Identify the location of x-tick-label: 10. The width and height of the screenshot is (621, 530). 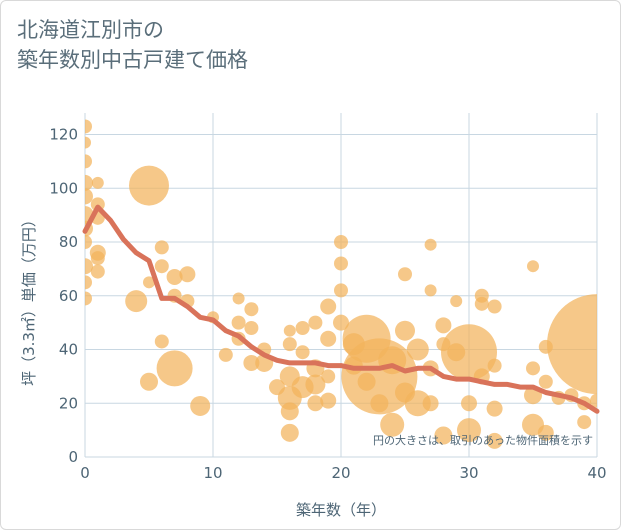
(212, 473).